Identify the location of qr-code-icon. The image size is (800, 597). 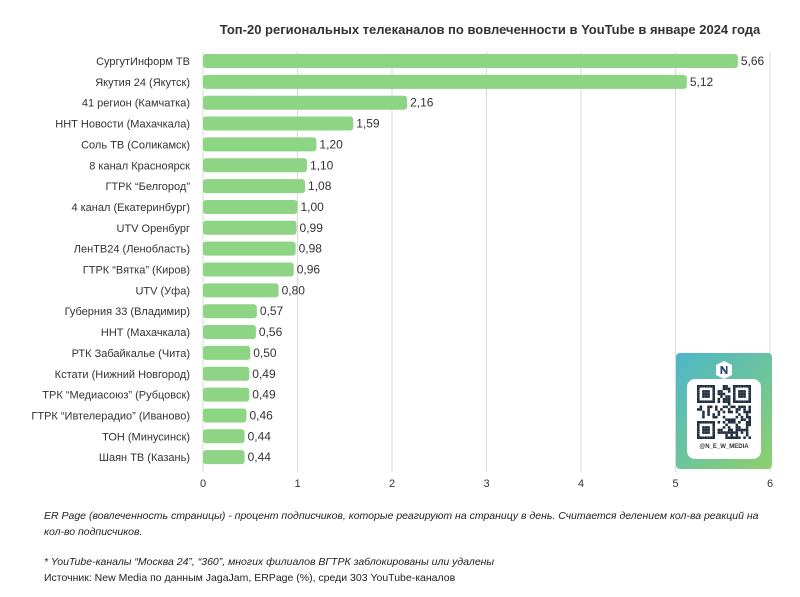
(724, 412).